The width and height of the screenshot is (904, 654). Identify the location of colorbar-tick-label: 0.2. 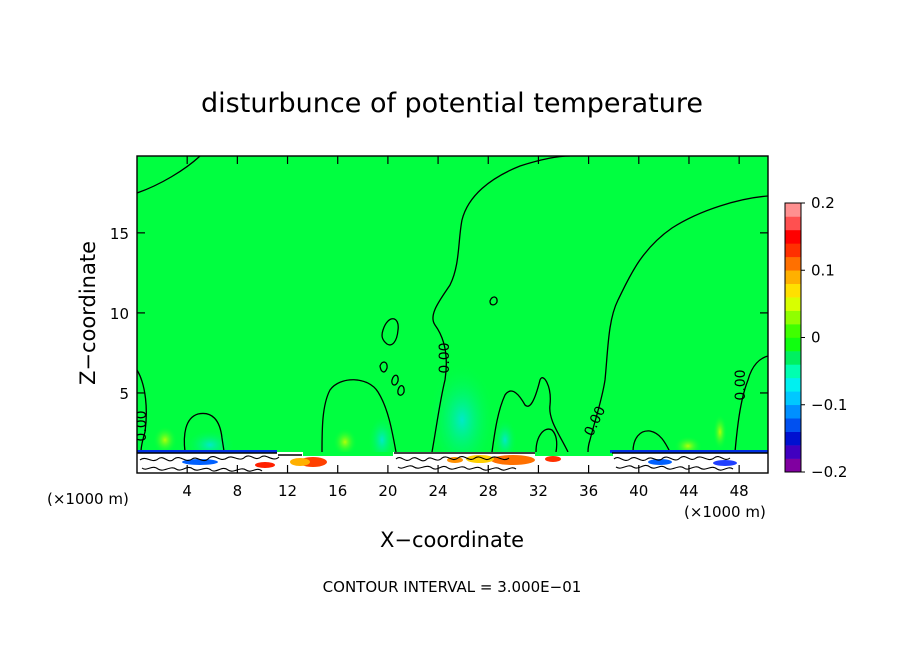
(823, 203).